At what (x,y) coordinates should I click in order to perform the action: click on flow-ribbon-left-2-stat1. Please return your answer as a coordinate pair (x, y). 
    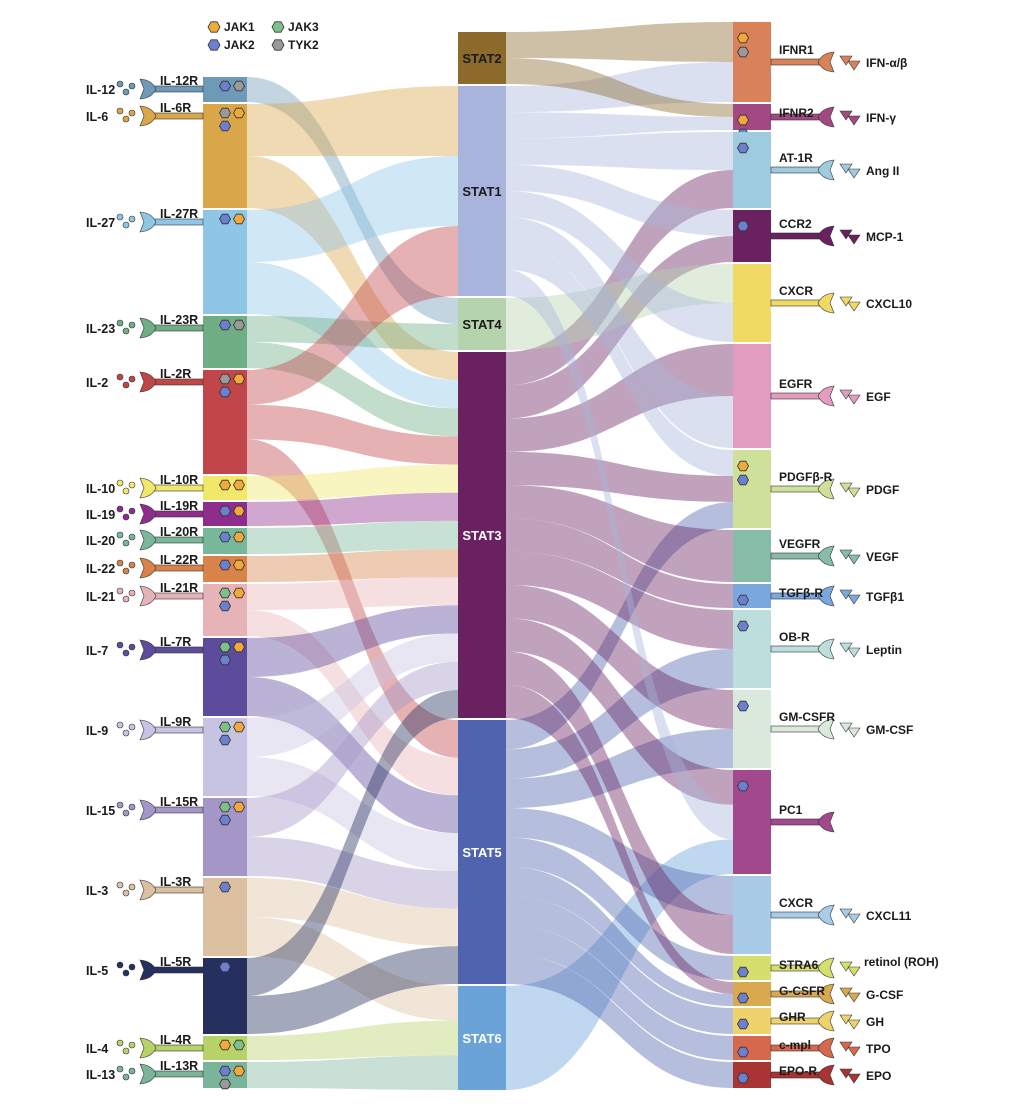
    Looking at the image, I should click on (352, 209).